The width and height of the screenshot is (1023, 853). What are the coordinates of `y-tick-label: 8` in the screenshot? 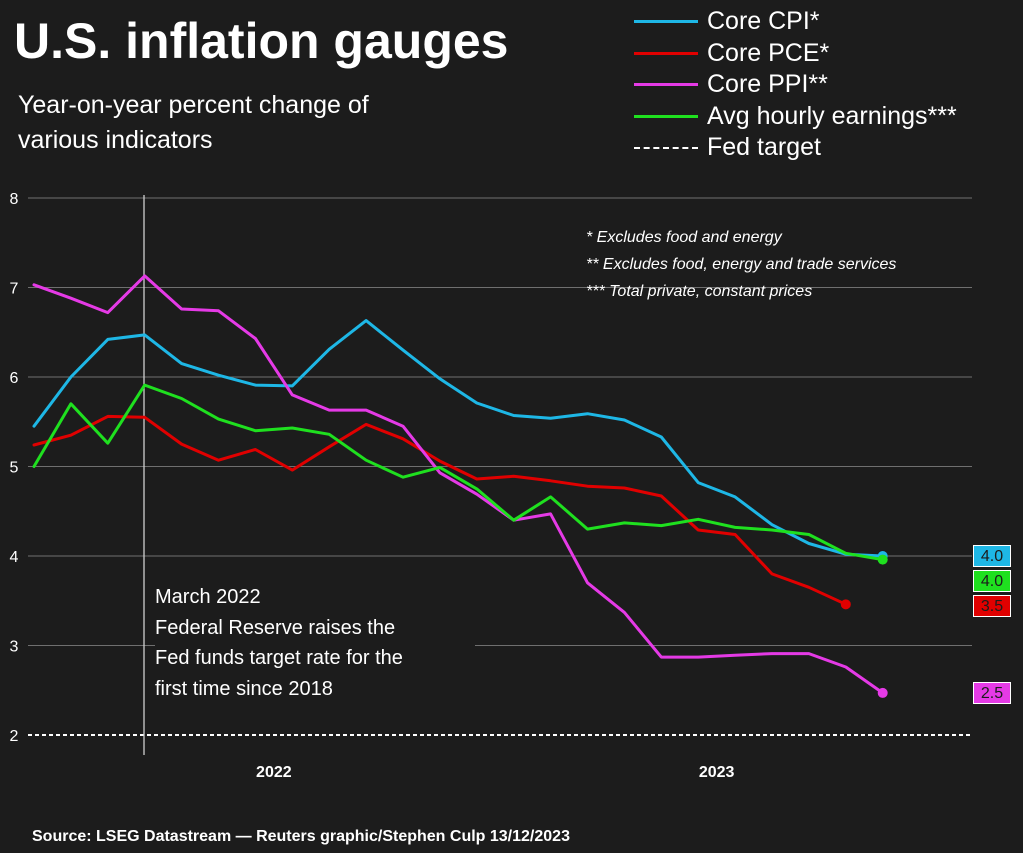 It's located at (14, 199).